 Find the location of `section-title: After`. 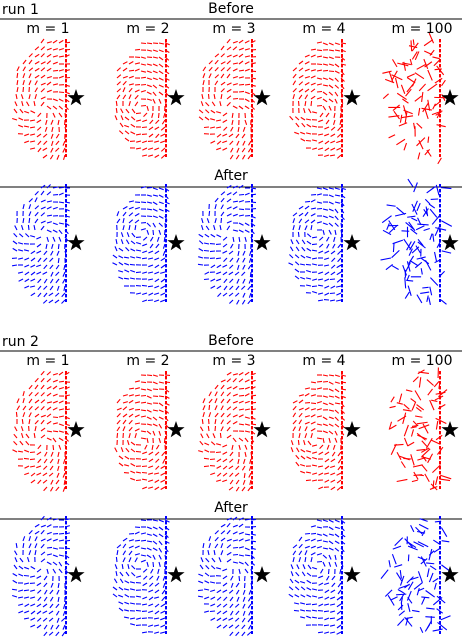

section-title: After is located at coordinates (231, 176).